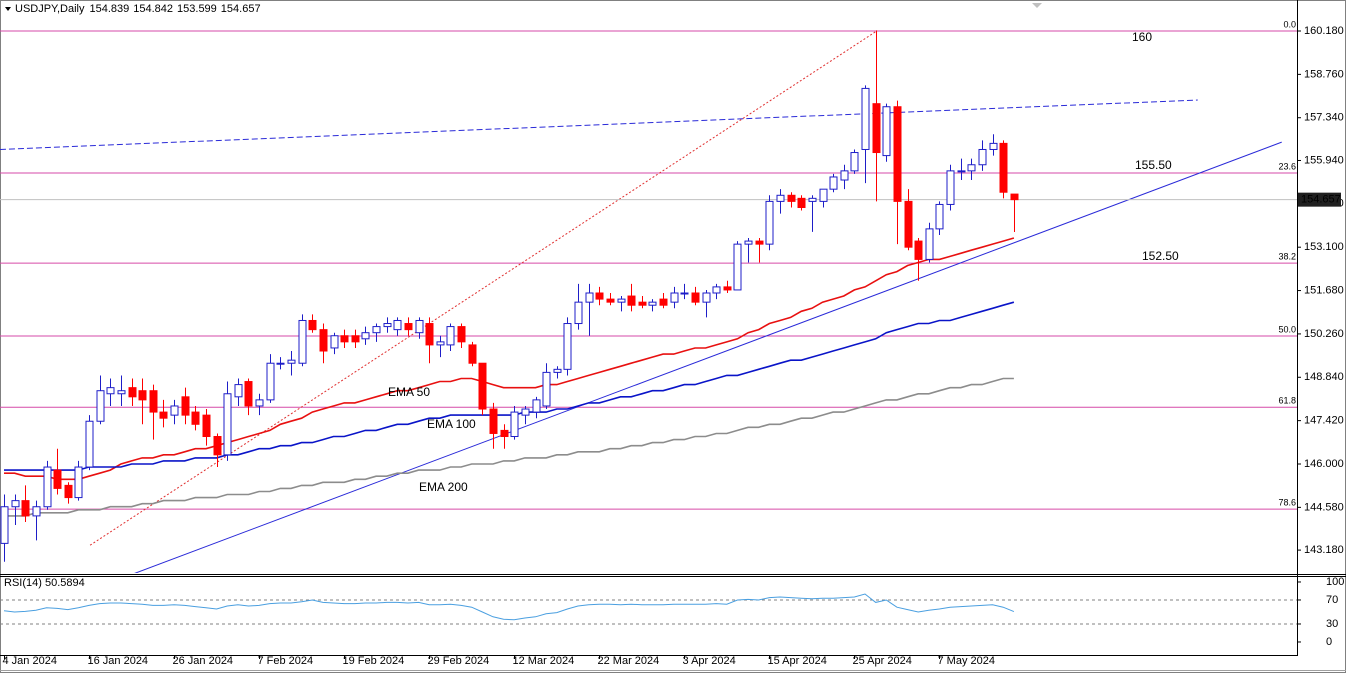  Describe the element at coordinates (509, 607) in the screenshot. I see `rsi-line` at that location.